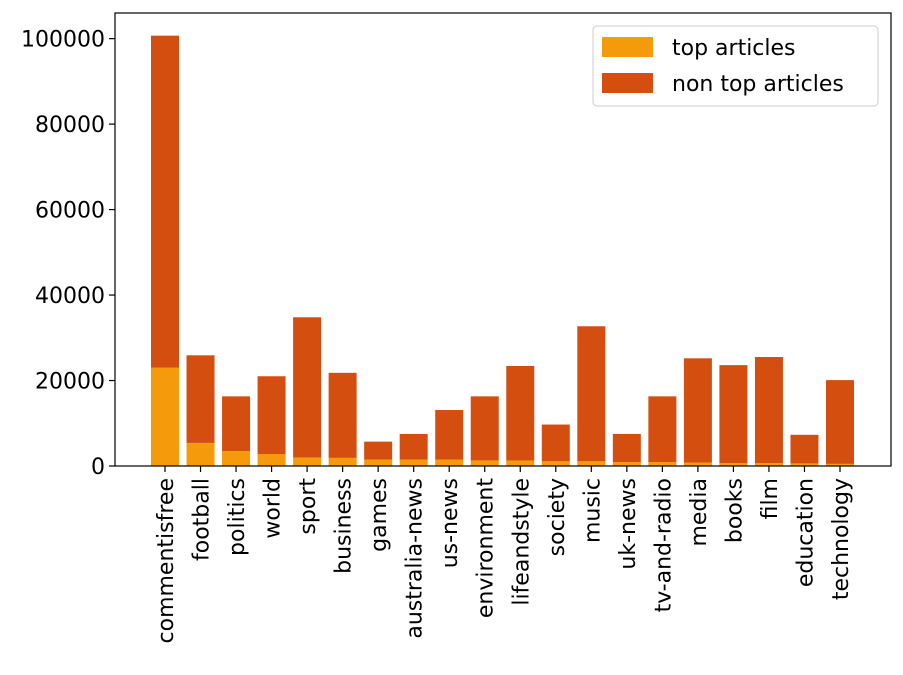  What do you see at coordinates (555, 443) in the screenshot?
I see `bar-non-top-articles-society` at bounding box center [555, 443].